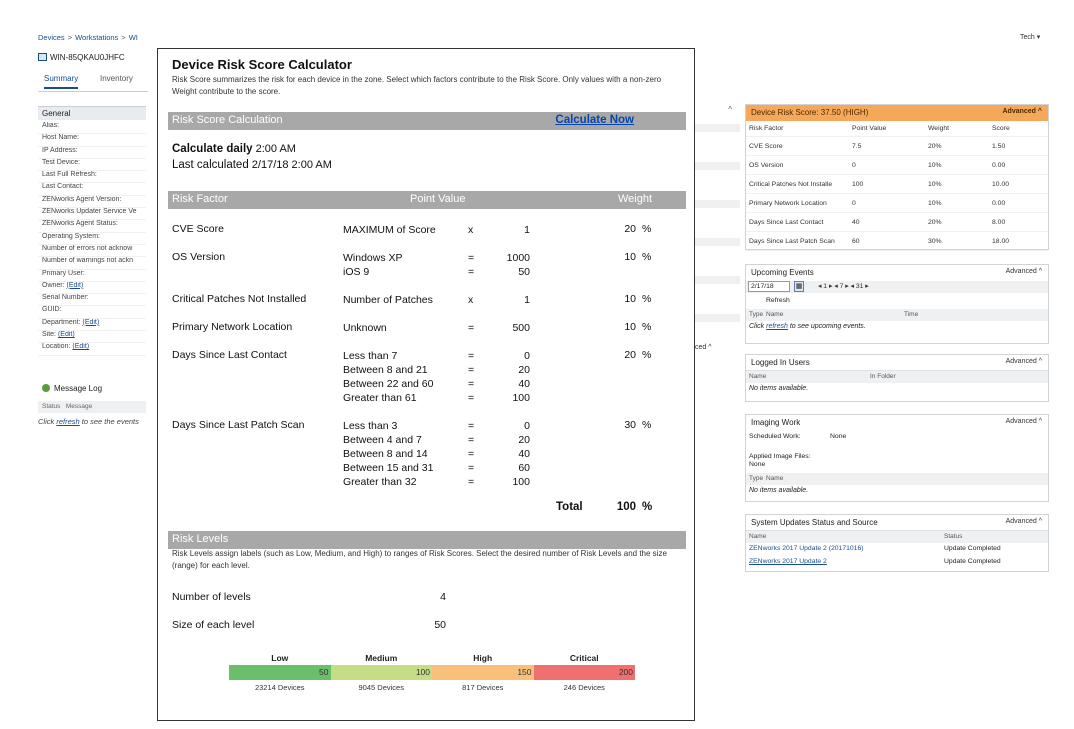  I want to click on condition-label: Less than 3, so click(370, 426).